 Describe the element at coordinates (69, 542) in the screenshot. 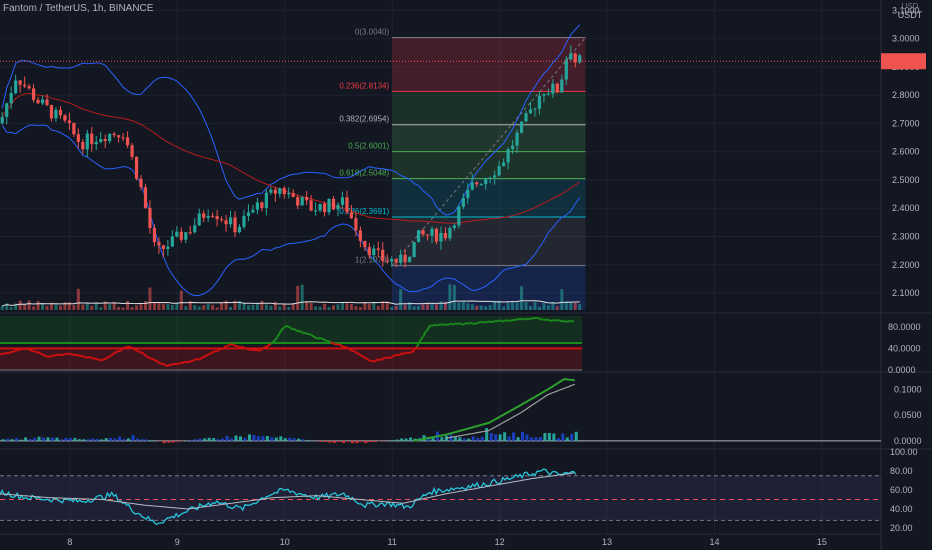

I see `time-tick-8: 8` at that location.